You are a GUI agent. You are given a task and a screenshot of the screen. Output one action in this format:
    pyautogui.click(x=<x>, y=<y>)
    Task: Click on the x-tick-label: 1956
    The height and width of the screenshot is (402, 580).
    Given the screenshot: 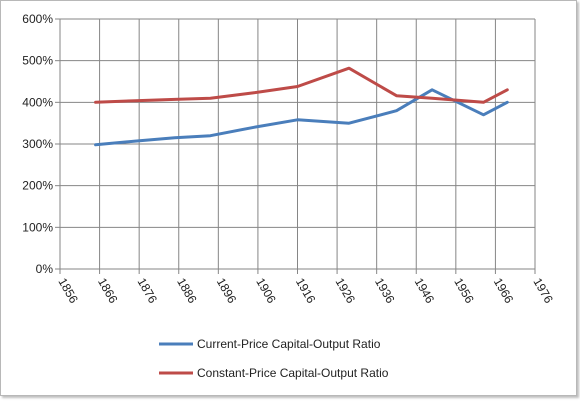 What is the action you would take?
    pyautogui.click(x=464, y=291)
    